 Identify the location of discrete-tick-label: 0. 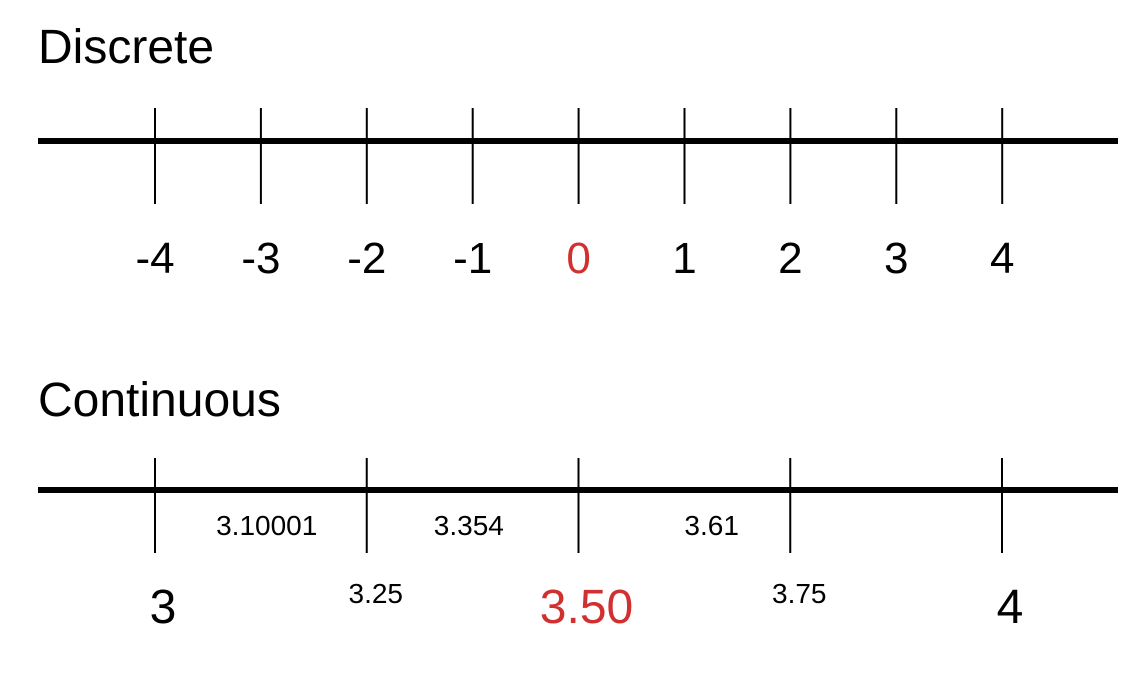
(578, 258).